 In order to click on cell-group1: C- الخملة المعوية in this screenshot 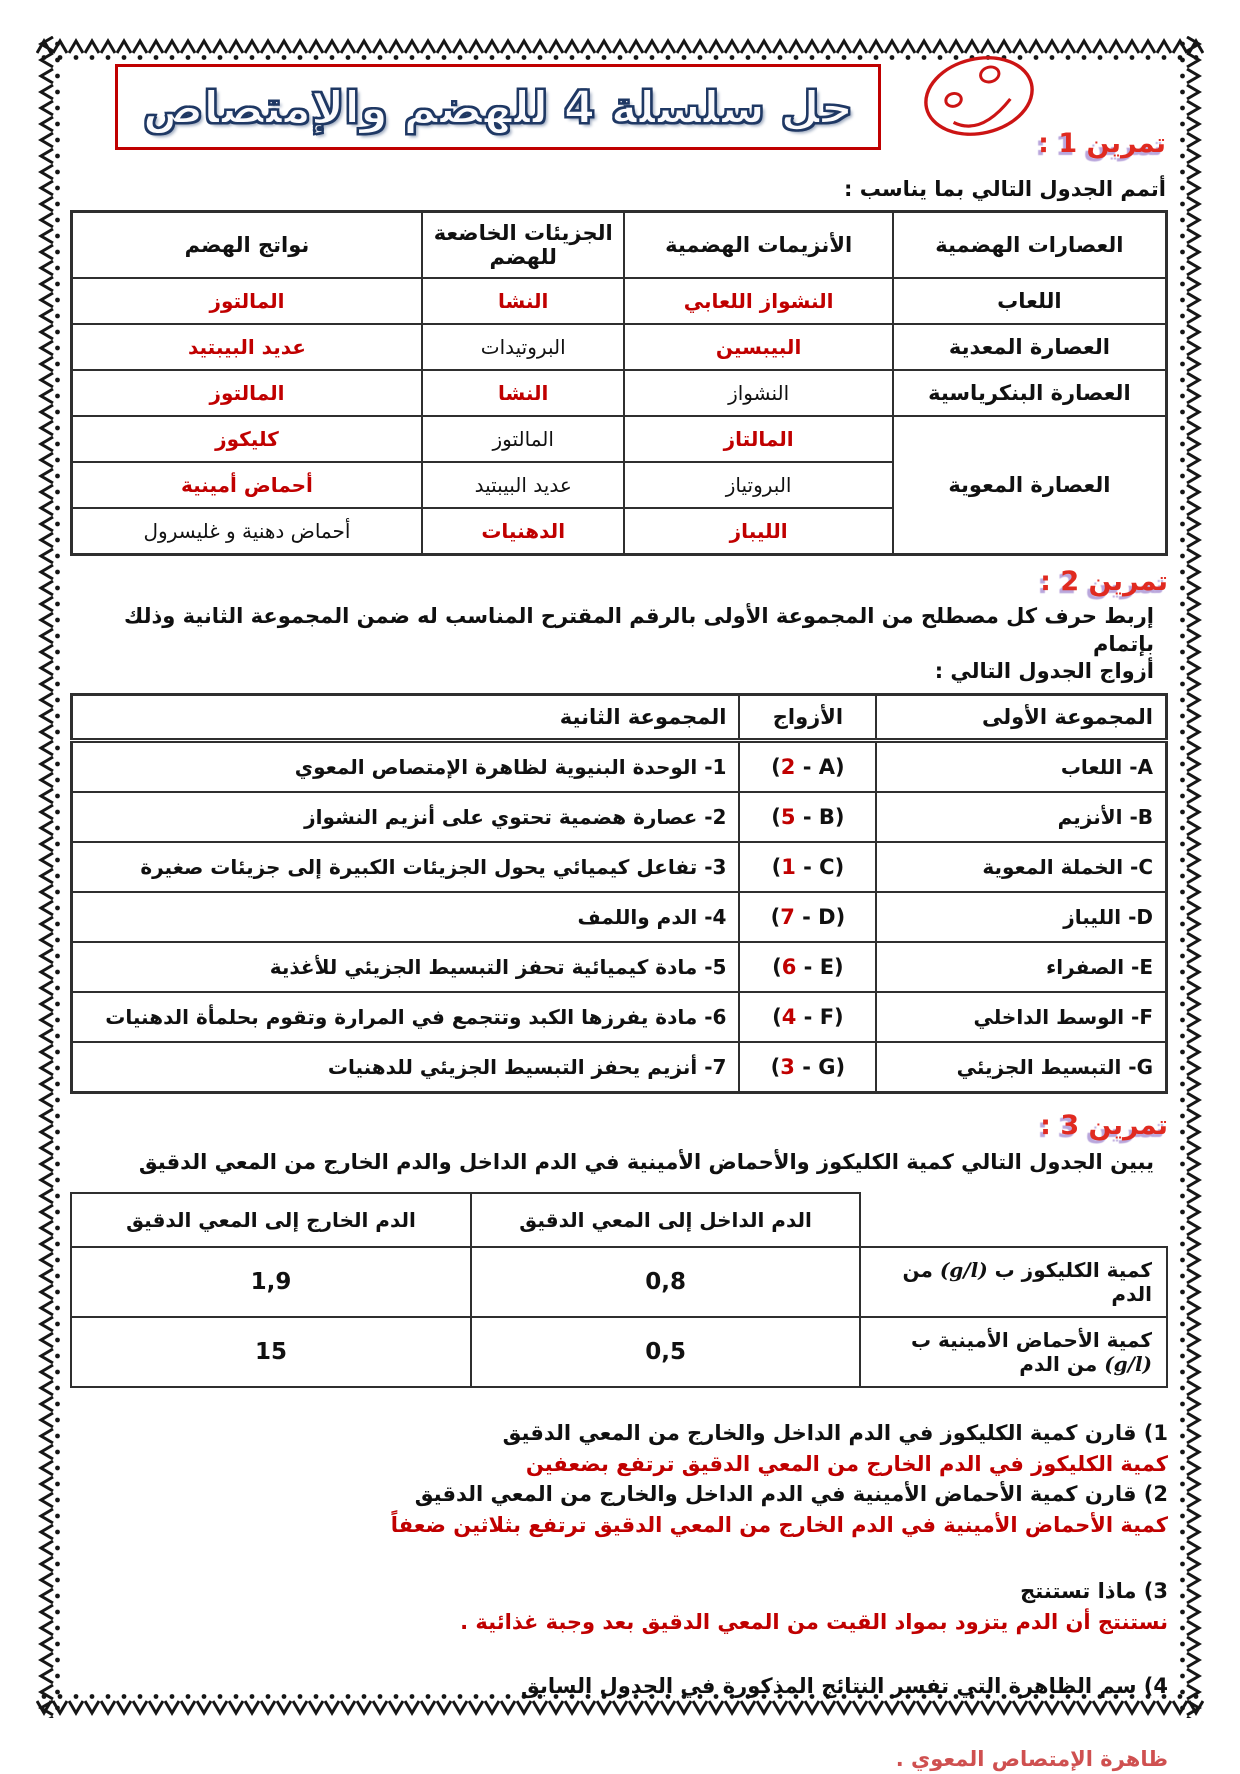, I will do `click(1021, 867)`.